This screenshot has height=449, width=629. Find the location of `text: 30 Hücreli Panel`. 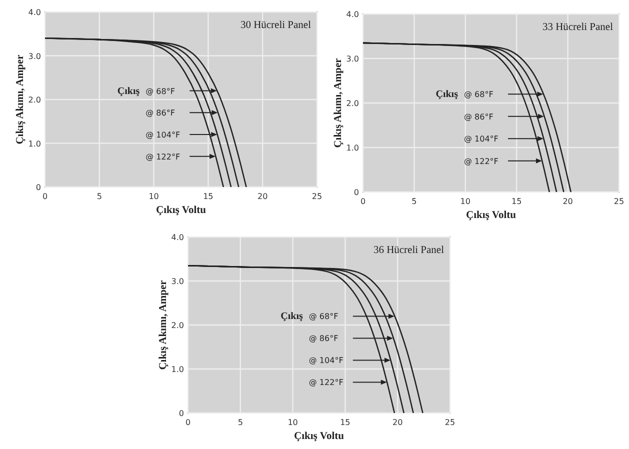

text: 30 Hücreli Panel is located at coordinates (276, 25).